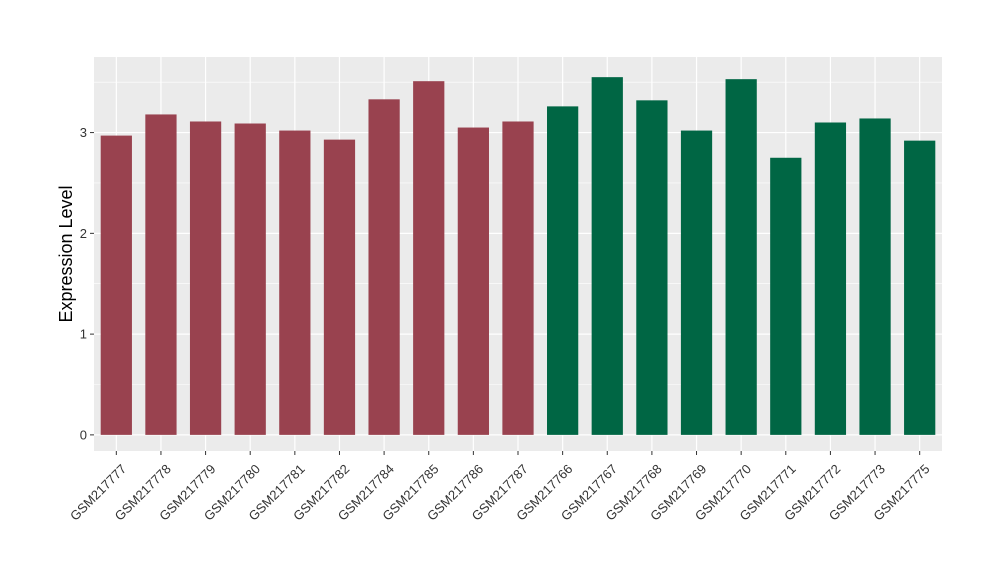  What do you see at coordinates (607, 256) in the screenshot?
I see `bar-GSM217767` at bounding box center [607, 256].